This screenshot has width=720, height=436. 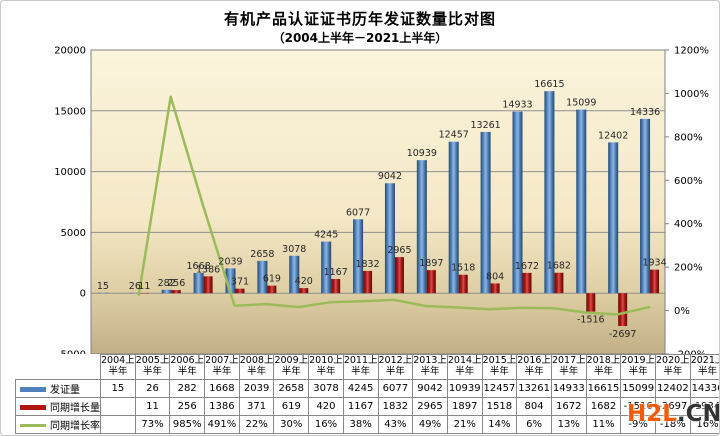 What do you see at coordinates (499, 424) in the screenshot?
I see `table-cell: 14%` at bounding box center [499, 424].